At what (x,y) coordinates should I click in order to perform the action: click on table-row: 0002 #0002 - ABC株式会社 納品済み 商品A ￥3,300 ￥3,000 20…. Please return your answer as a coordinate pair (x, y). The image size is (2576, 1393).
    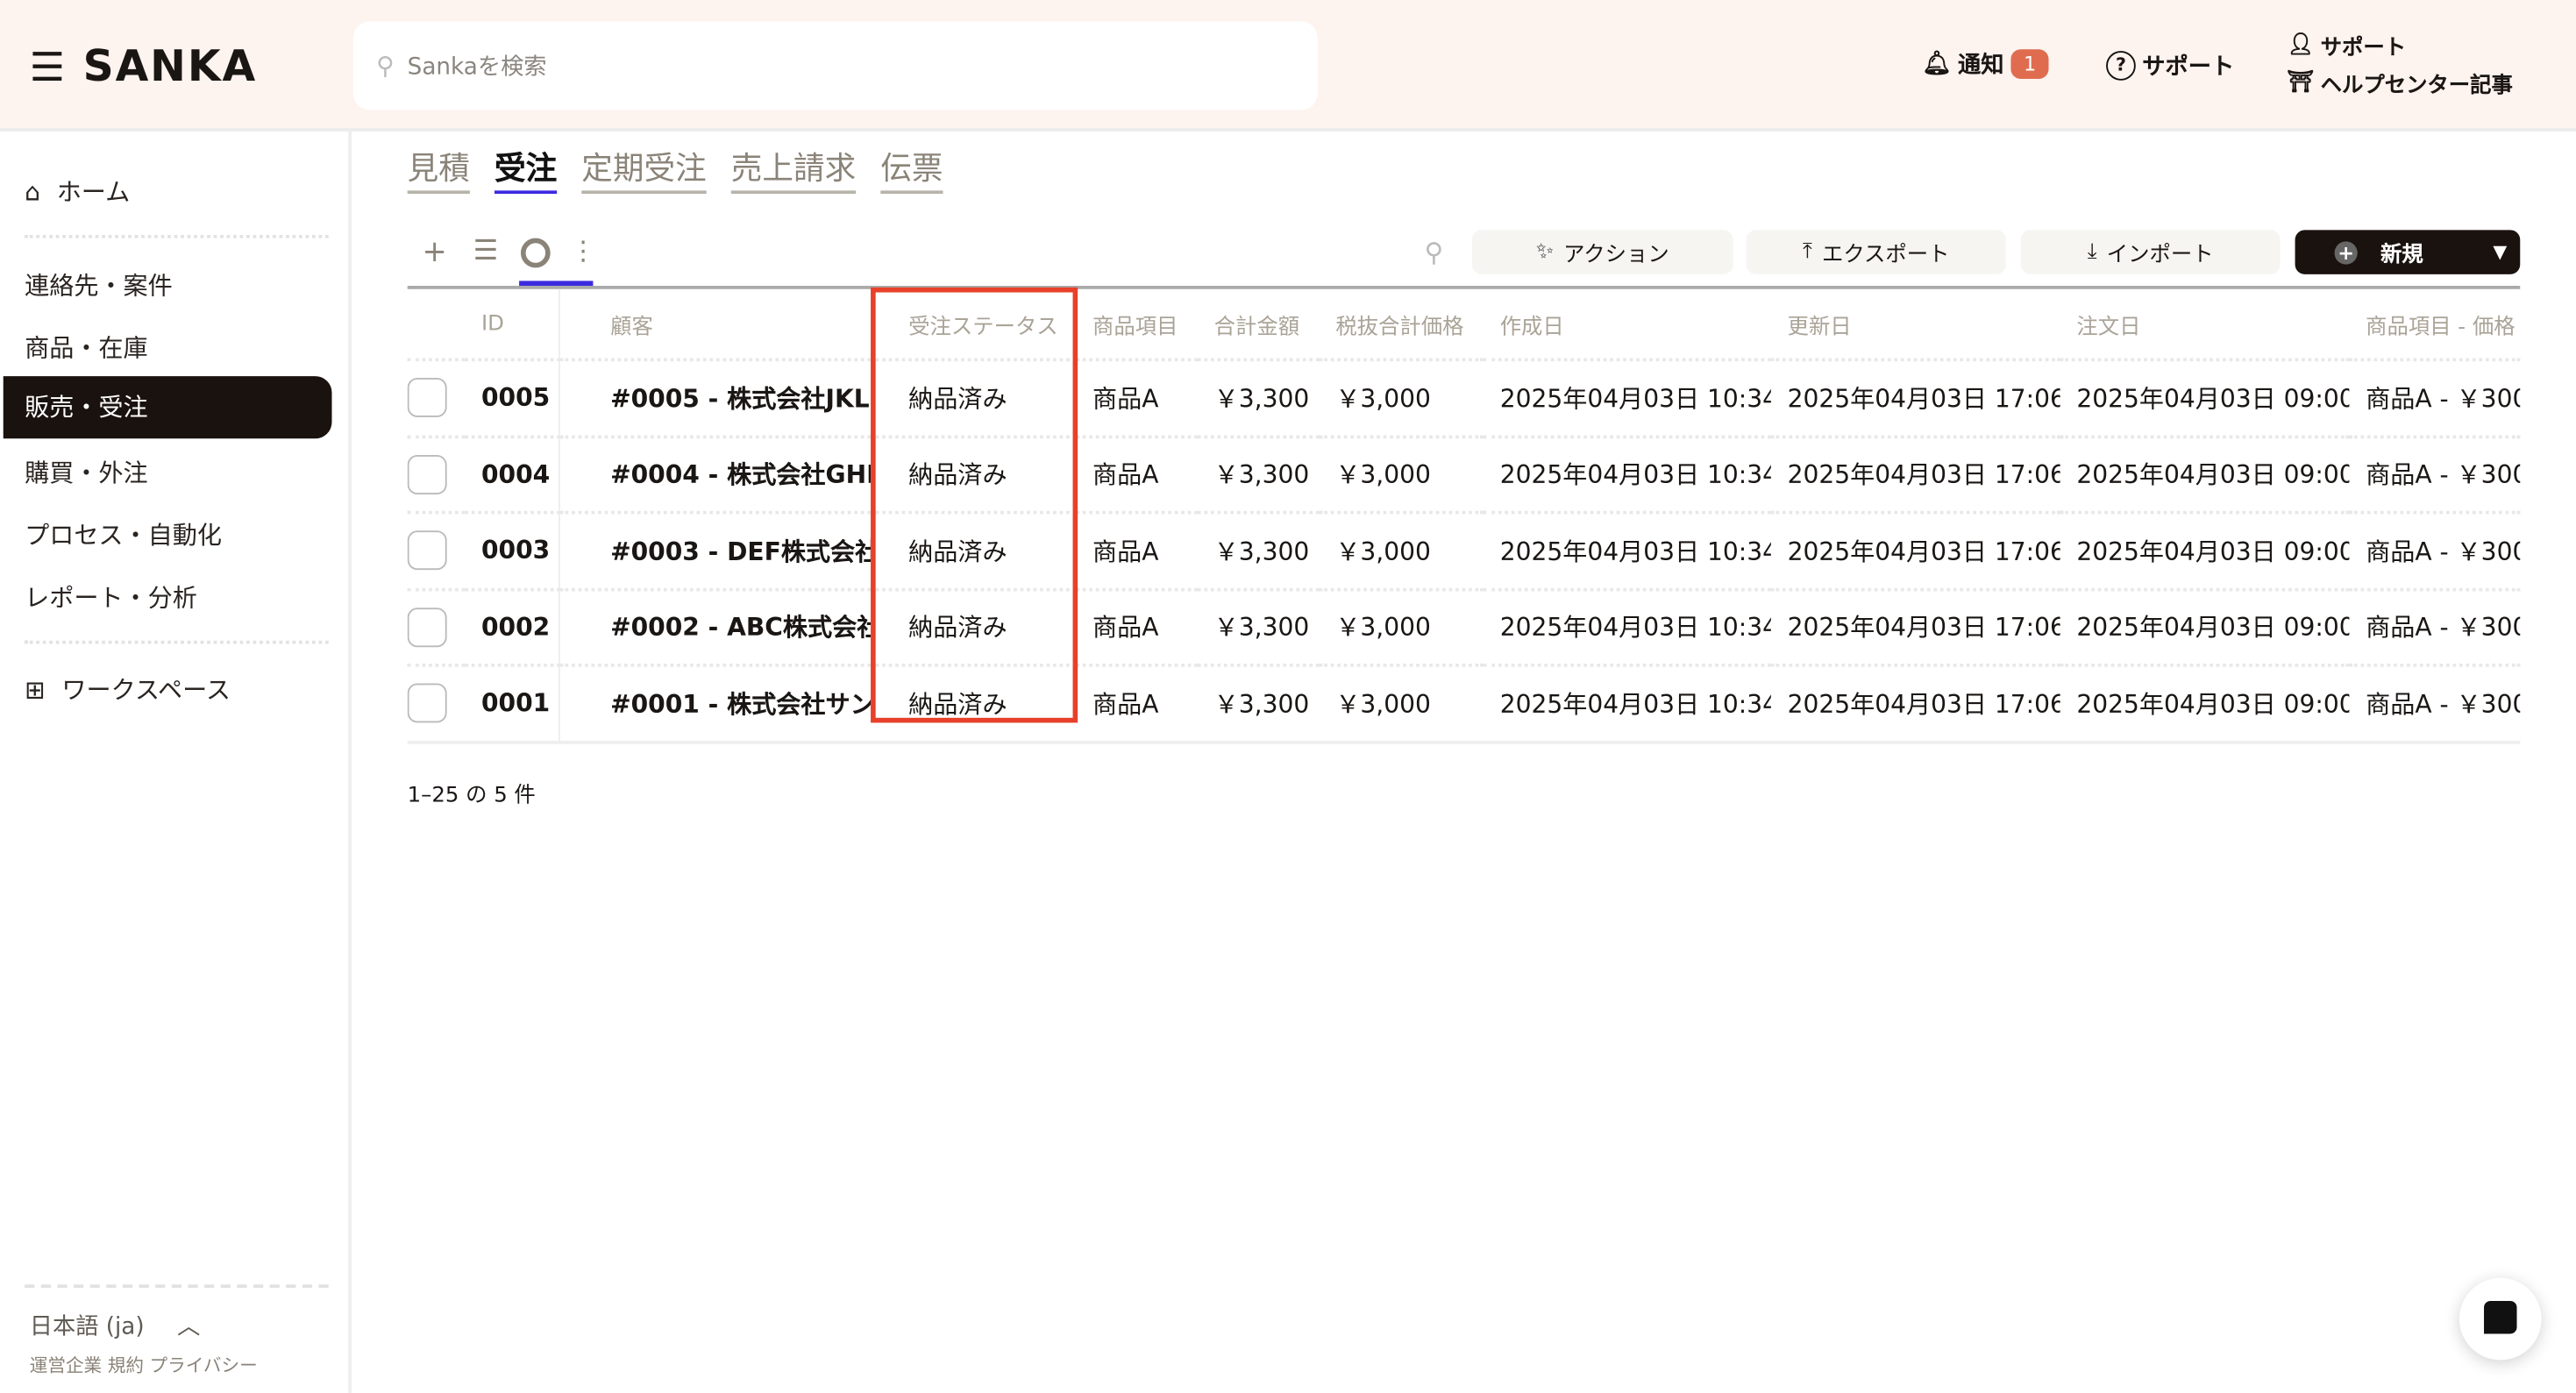
    Looking at the image, I should click on (1464, 627).